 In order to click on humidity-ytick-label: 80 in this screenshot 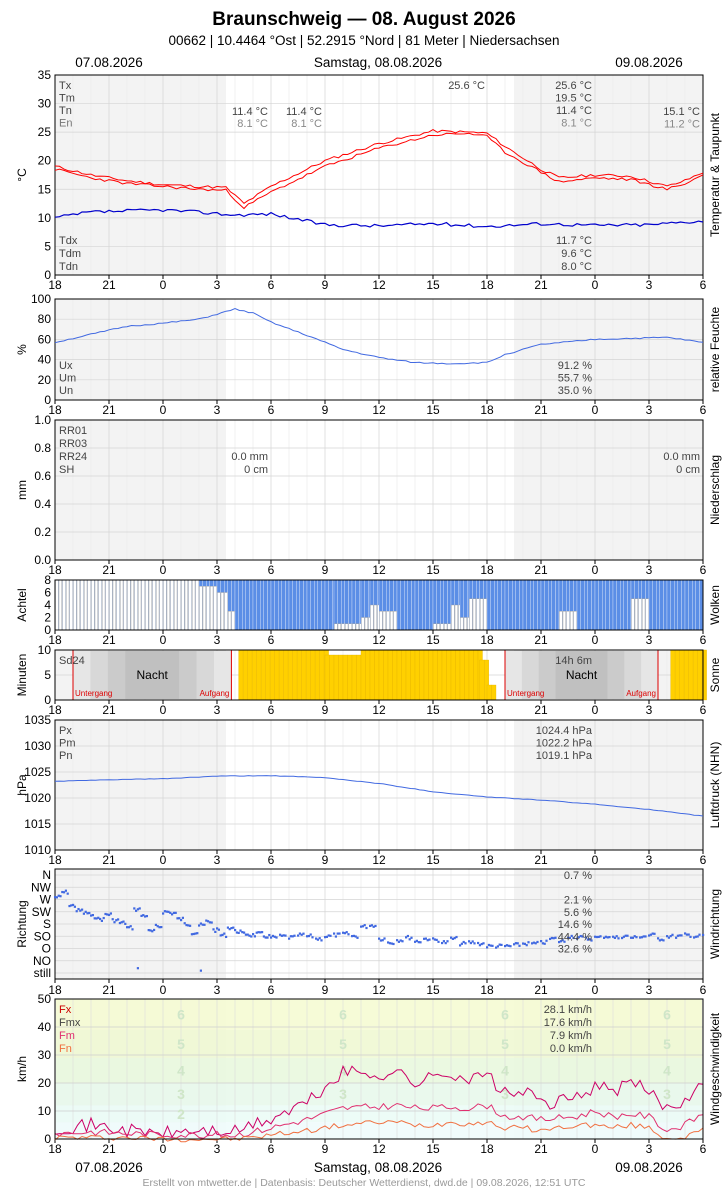, I will do `click(45, 319)`.